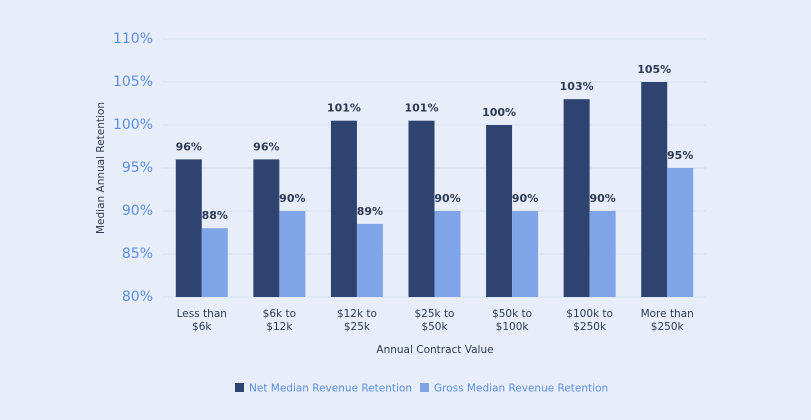 Image resolution: width=811 pixels, height=420 pixels. I want to click on y-tick-label: 85%, so click(137, 254).